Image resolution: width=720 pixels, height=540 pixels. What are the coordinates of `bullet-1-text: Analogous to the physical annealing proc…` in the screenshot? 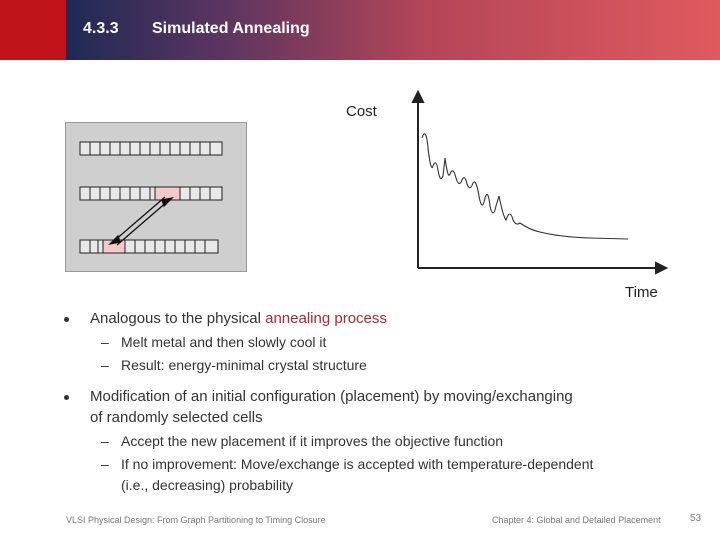 It's located at (238, 318).